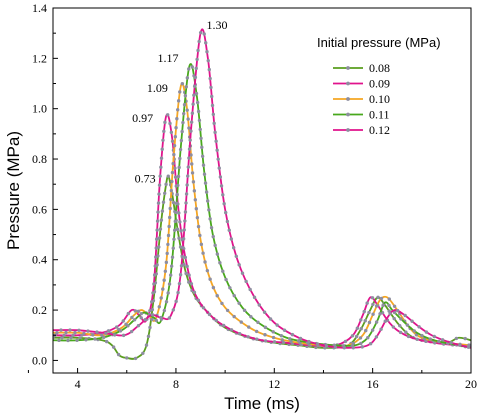 The image size is (477, 420). I want to click on legend-label: 0.12, so click(379, 130).